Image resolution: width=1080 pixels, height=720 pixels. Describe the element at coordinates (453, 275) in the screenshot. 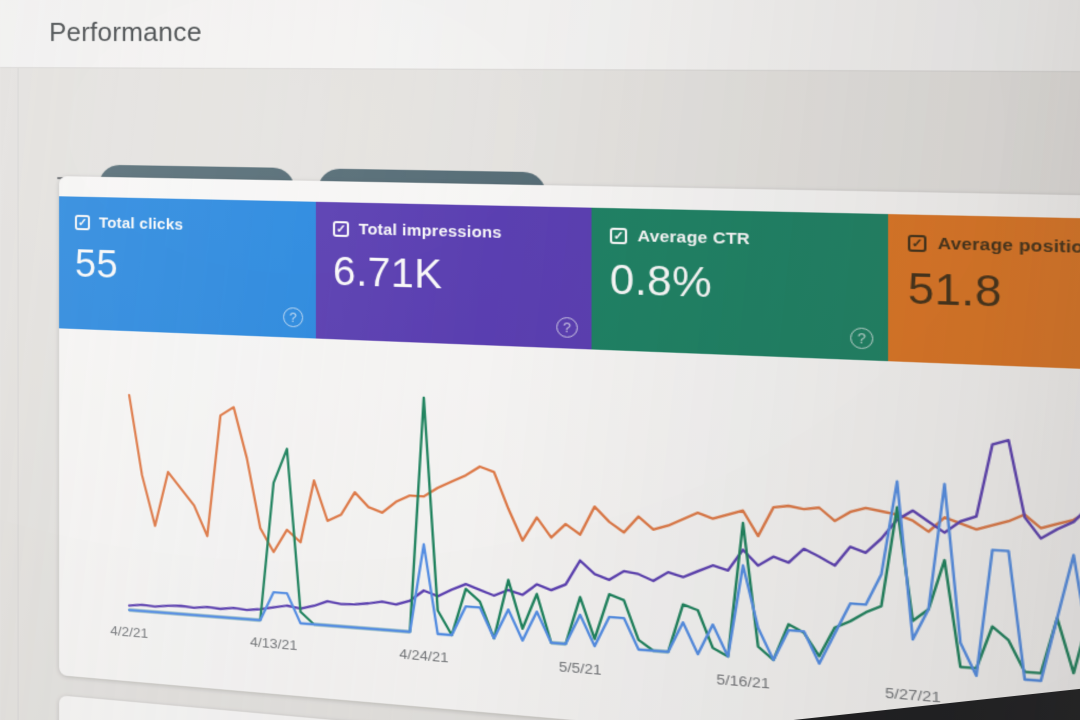

I see `metric-card-total-impressions: ✓ Total impressions 6.71K ?` at that location.